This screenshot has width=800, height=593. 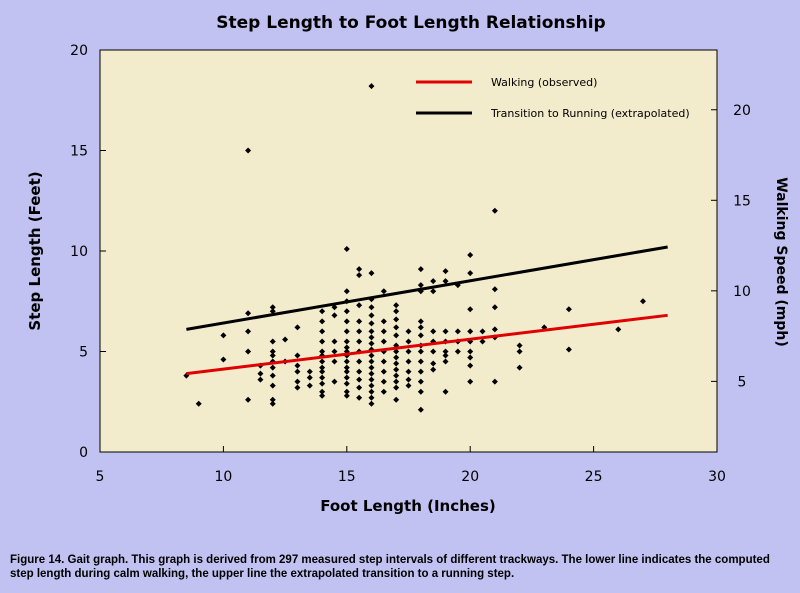 I want to click on walking-line, so click(x=427, y=344).